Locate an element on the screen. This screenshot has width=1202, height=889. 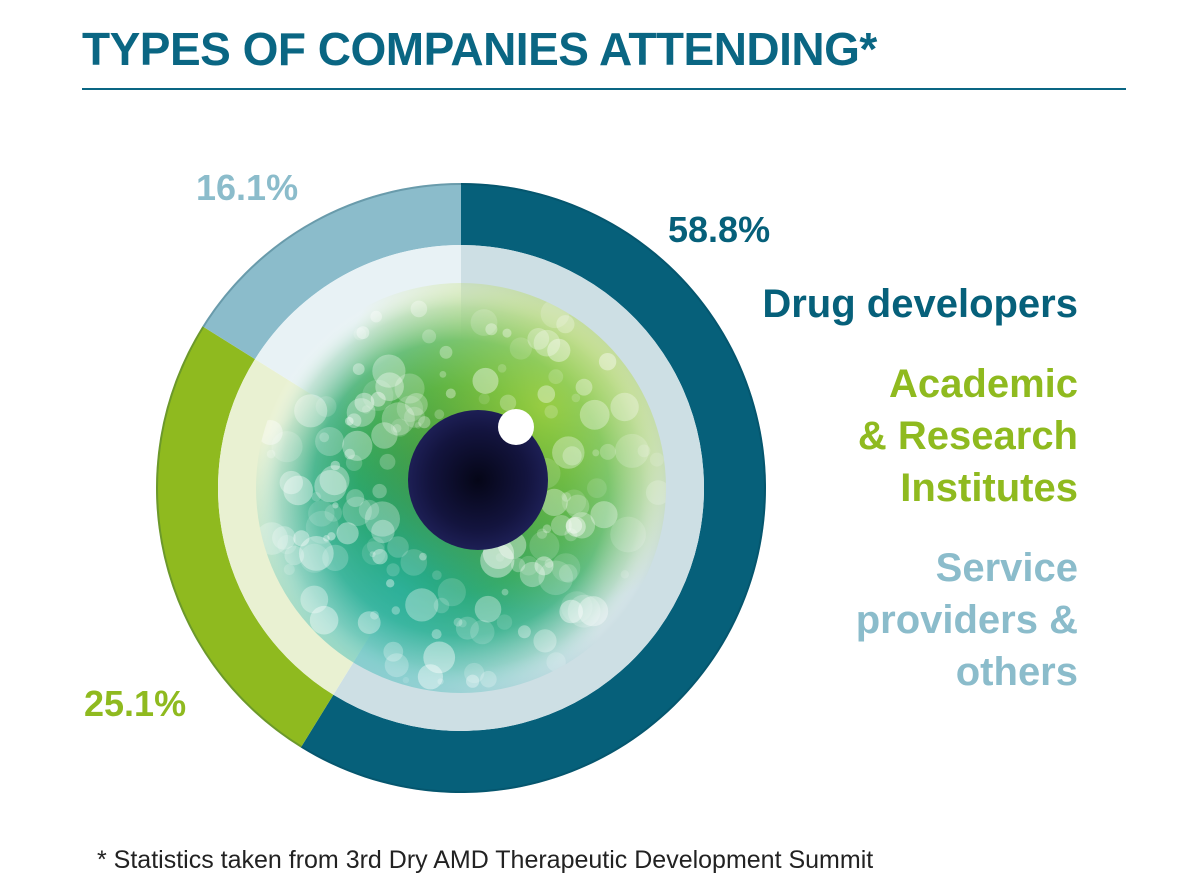
legend-label: & Research is located at coordinates (967, 436).